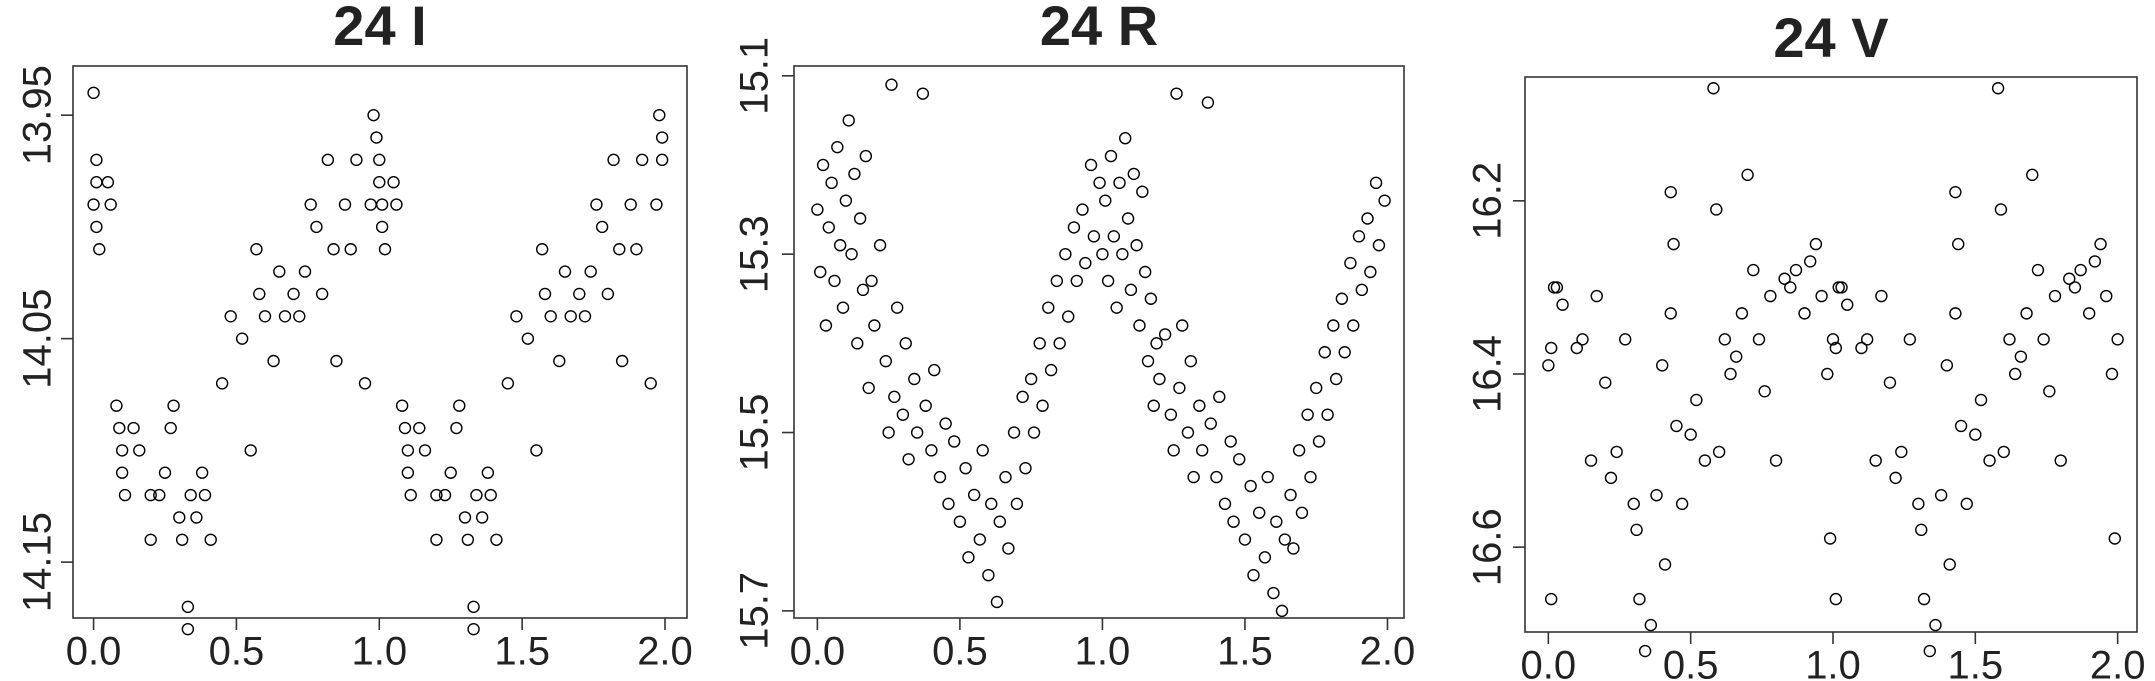 This screenshot has width=2155, height=681. What do you see at coordinates (1830, 37) in the screenshot?
I see `panel-title: 24 V` at bounding box center [1830, 37].